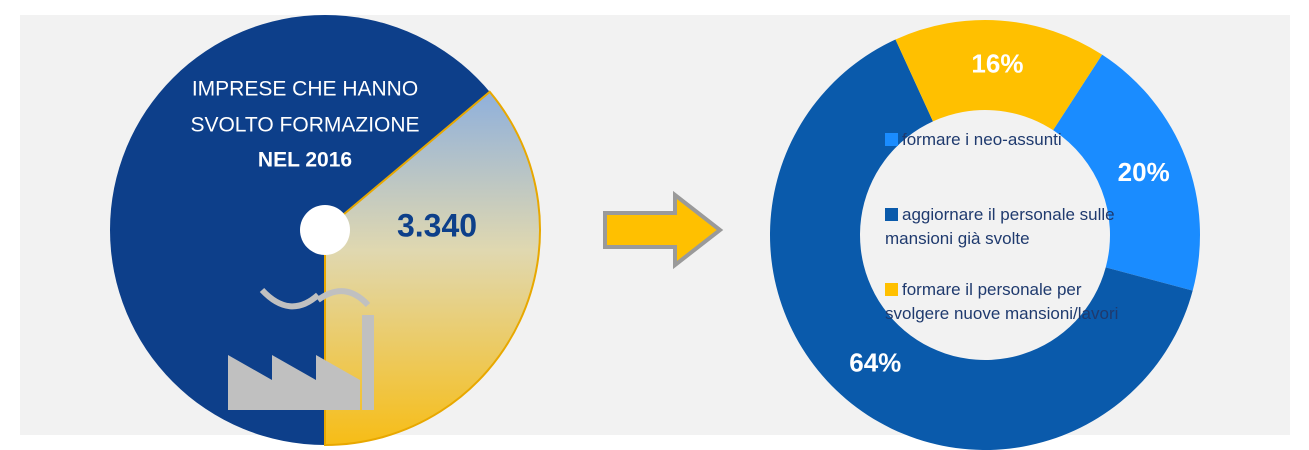  What do you see at coordinates (875, 363) in the screenshot?
I see `data-label: 64%` at bounding box center [875, 363].